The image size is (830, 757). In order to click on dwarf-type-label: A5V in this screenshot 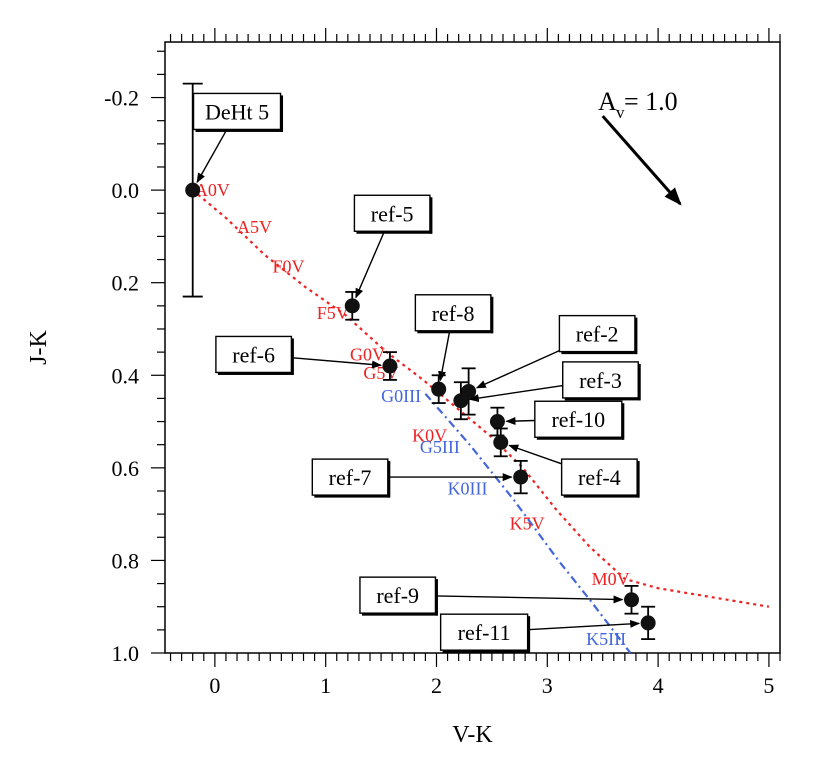, I will do `click(254, 227)`.